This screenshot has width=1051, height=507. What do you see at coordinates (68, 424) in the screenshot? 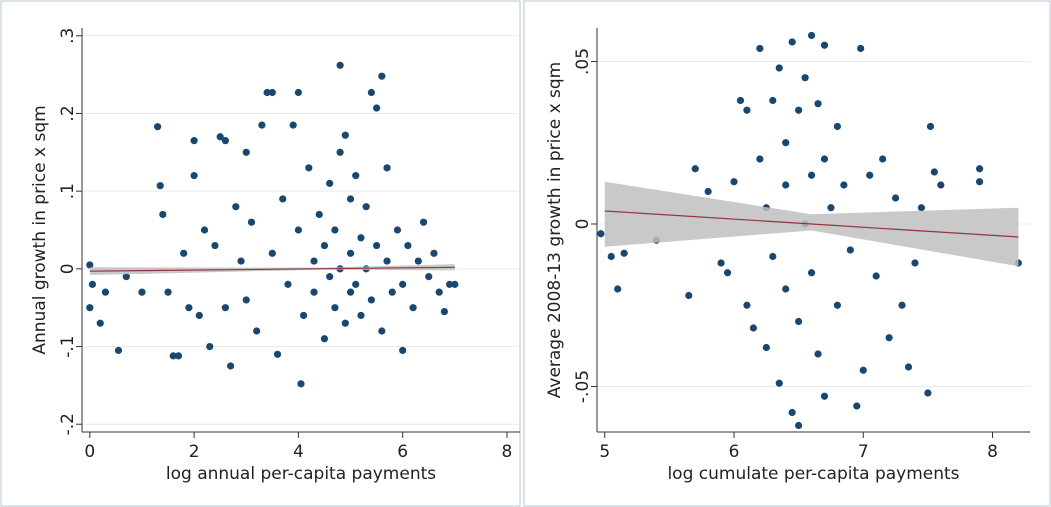
I see `y-tick-label: -.2` at bounding box center [68, 424].